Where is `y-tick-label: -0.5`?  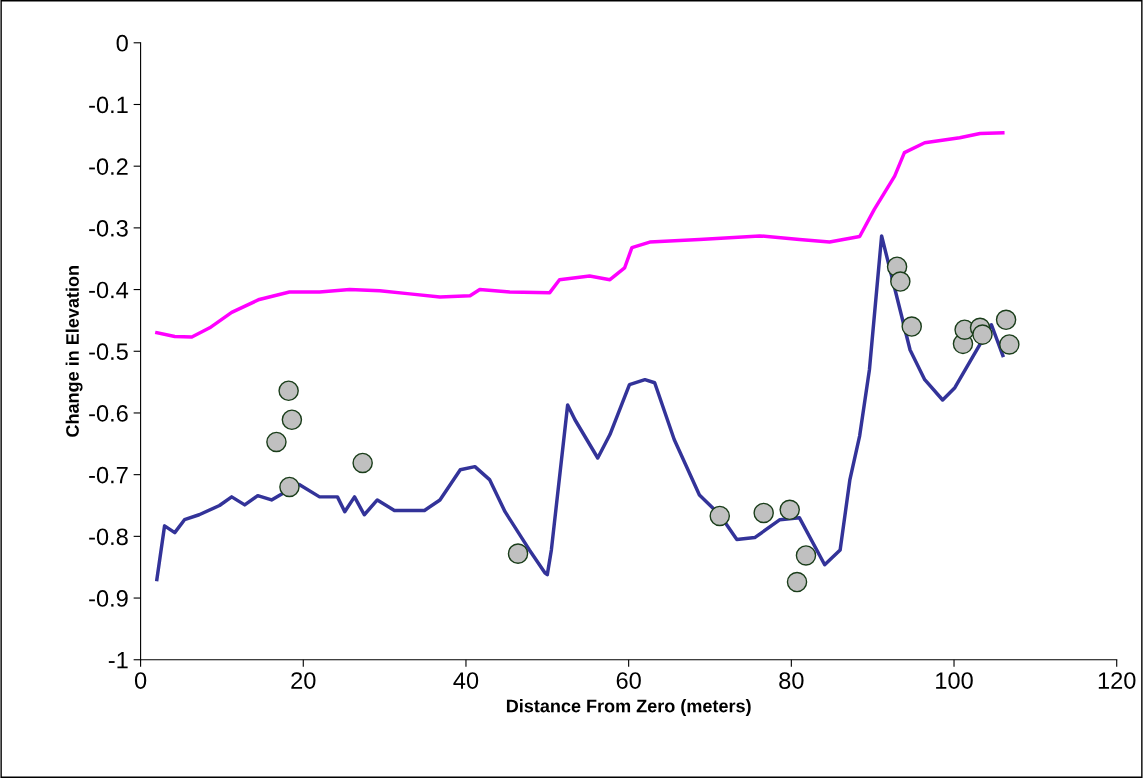
y-tick-label: -0.5 is located at coordinates (108, 352).